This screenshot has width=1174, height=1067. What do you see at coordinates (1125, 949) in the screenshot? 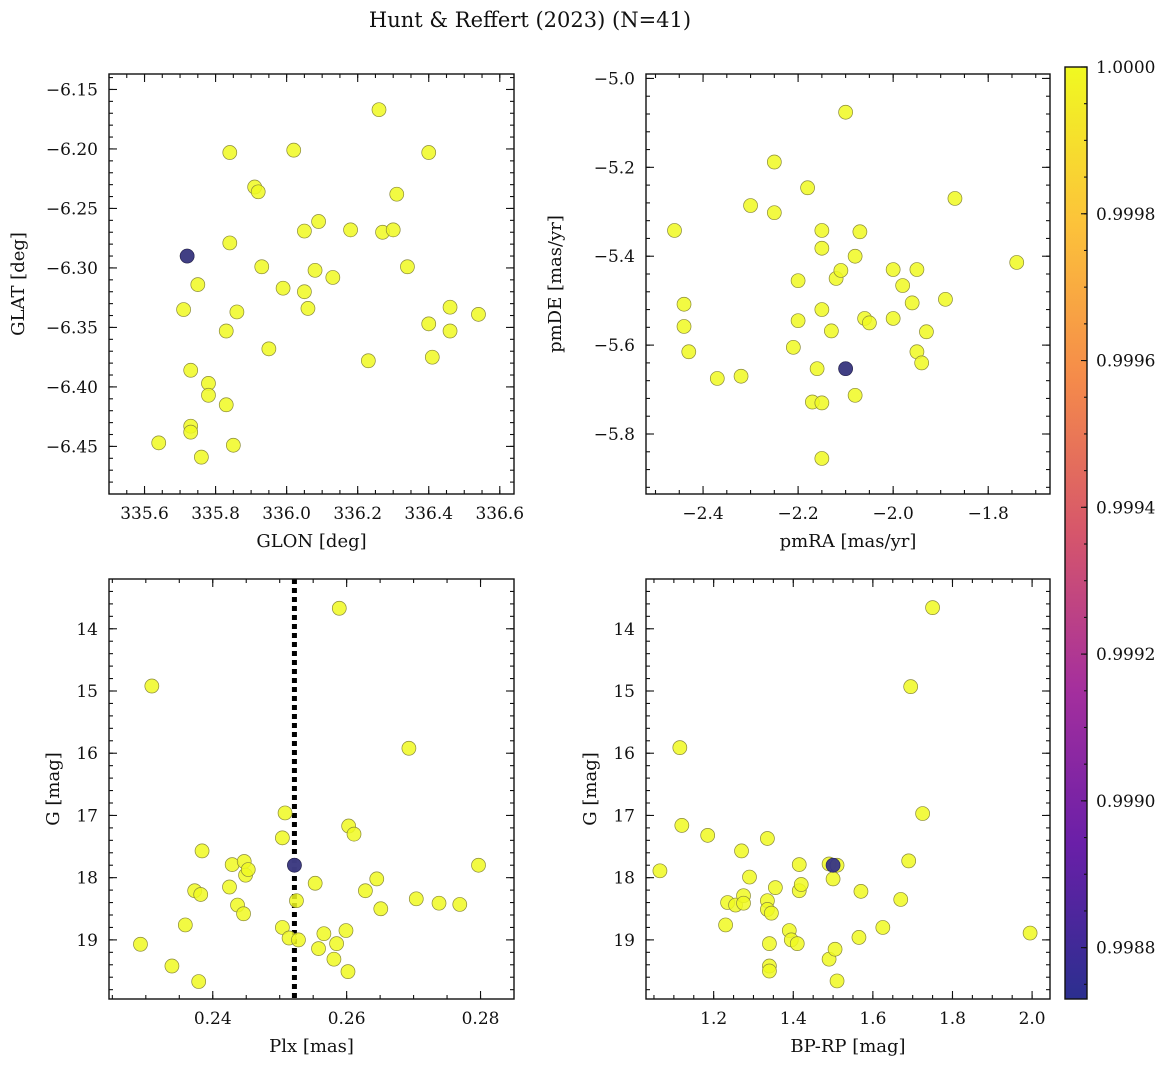
I see `colorbar-tick-label: 0.9988` at bounding box center [1125, 949].